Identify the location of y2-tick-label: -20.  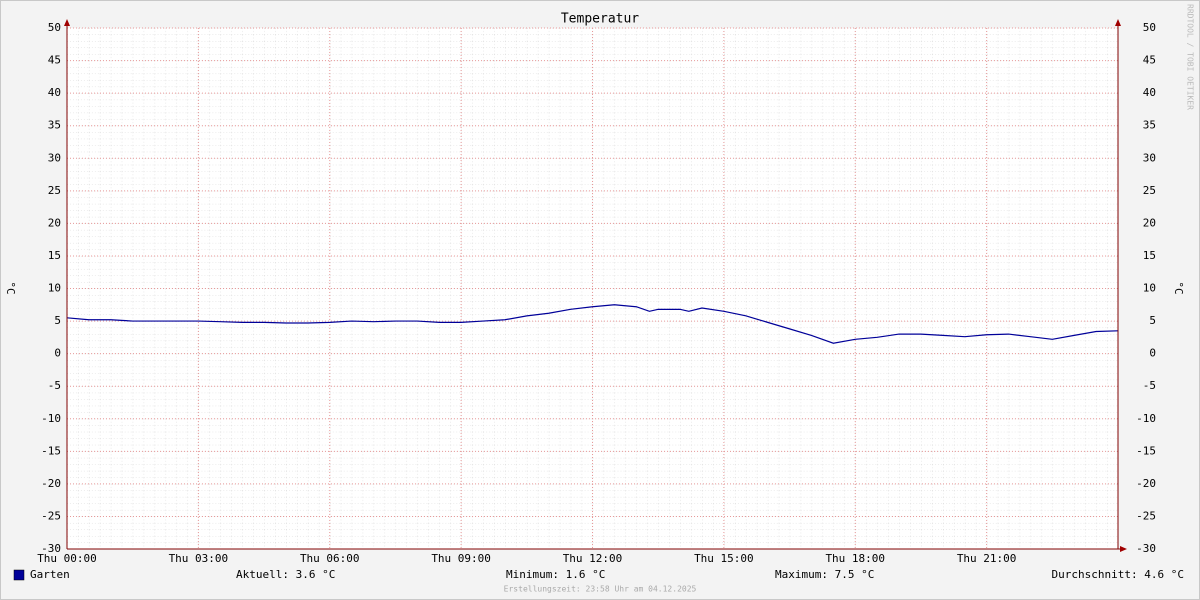
(1146, 483).